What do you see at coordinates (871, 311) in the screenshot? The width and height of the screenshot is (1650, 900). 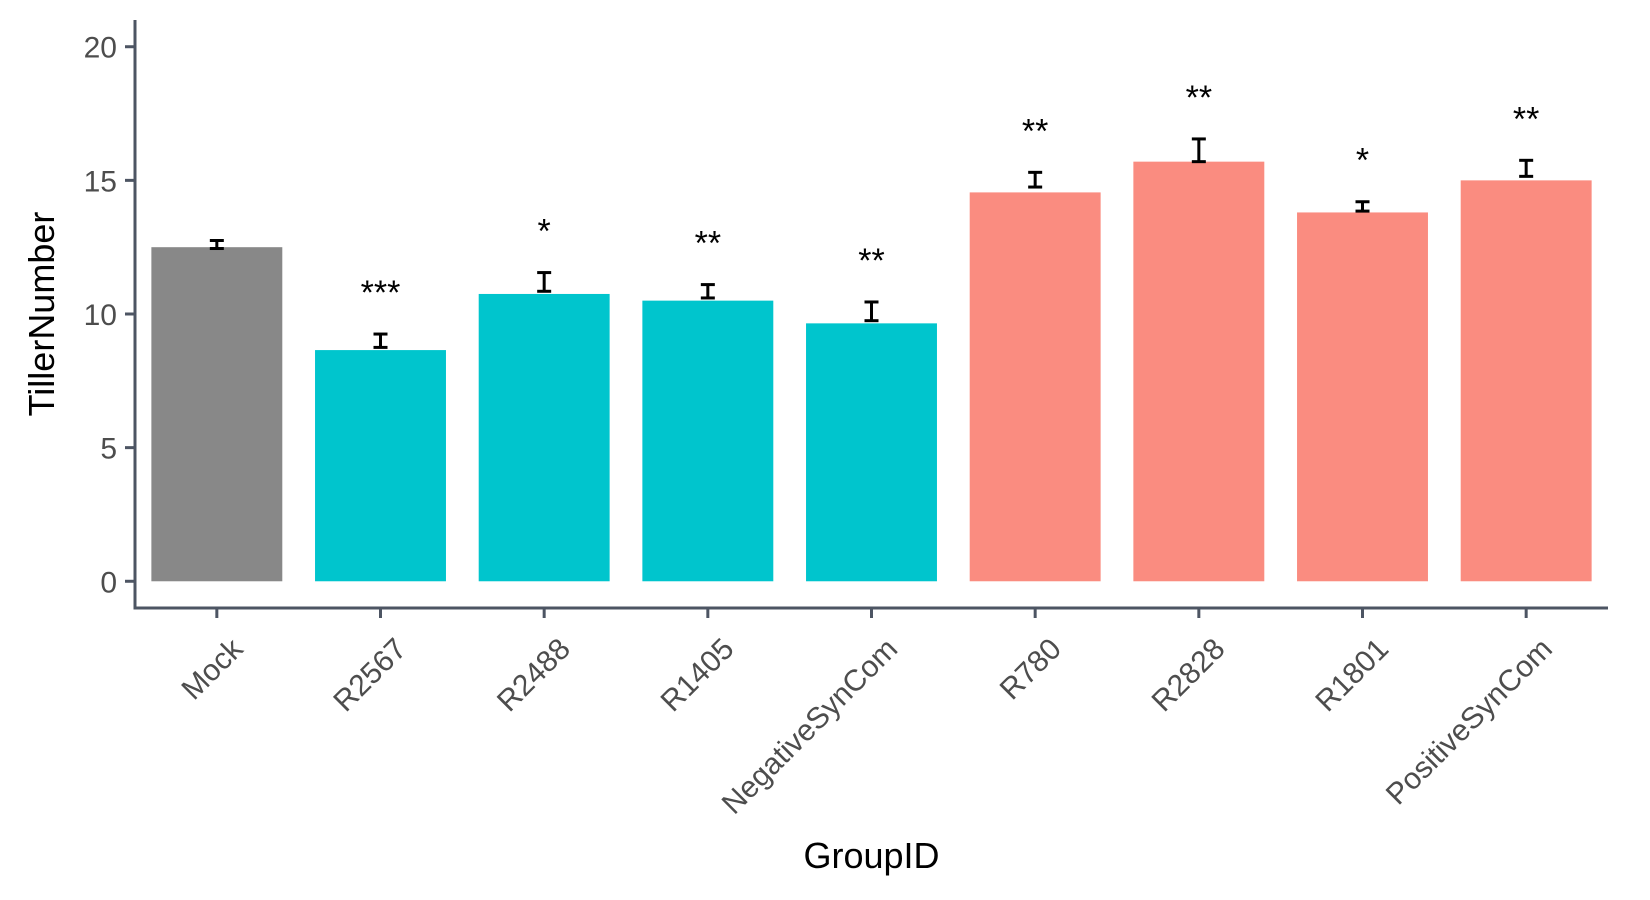 I see `error-bar-NegativeSynCom` at bounding box center [871, 311].